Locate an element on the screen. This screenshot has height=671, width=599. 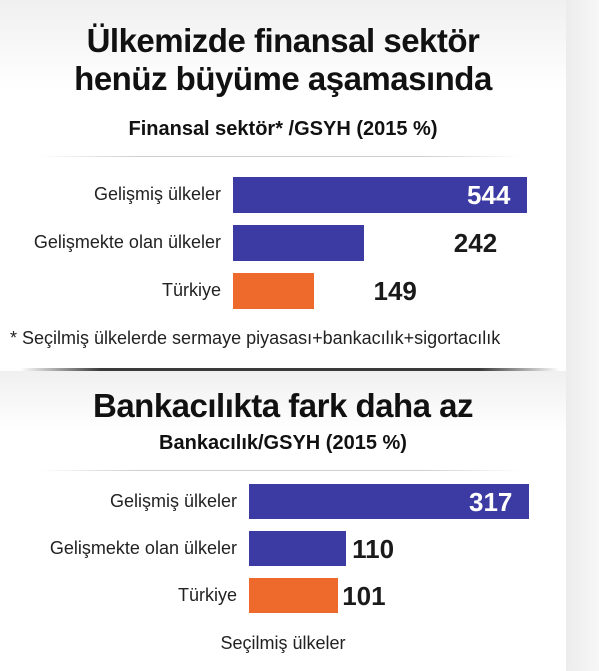
chart1-value-label: 242 is located at coordinates (475, 243).